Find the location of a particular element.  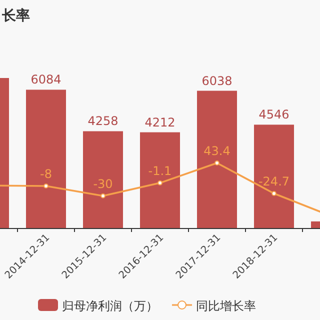

data-label: -8 is located at coordinates (46, 174).